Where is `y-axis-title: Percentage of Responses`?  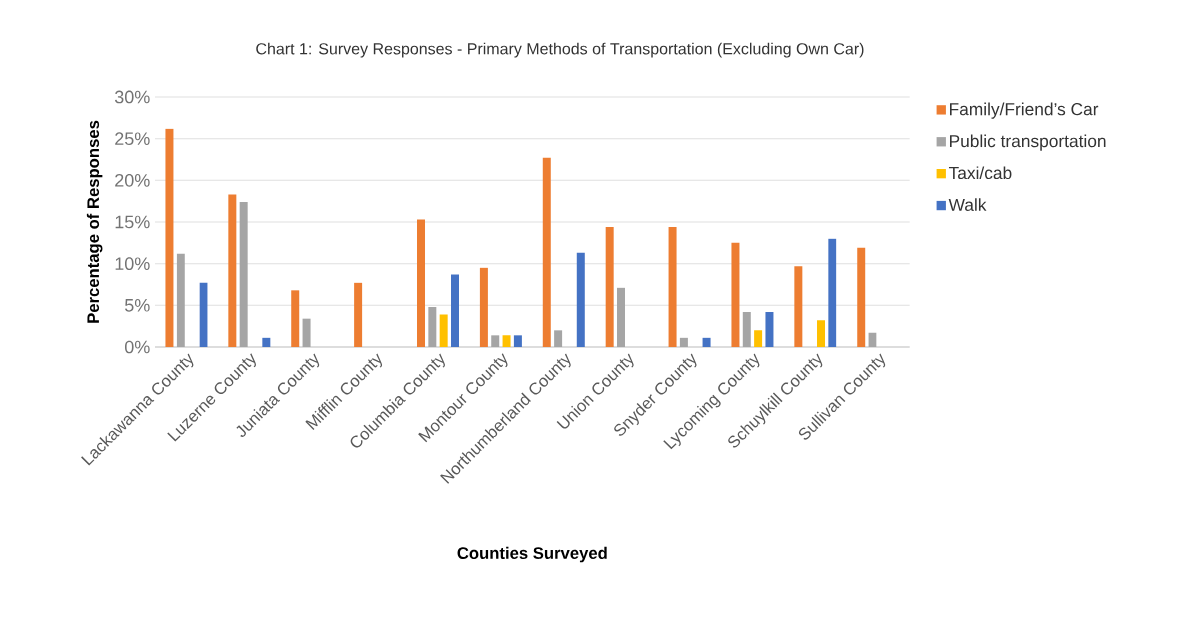
y-axis-title: Percentage of Responses is located at coordinates (94, 221).